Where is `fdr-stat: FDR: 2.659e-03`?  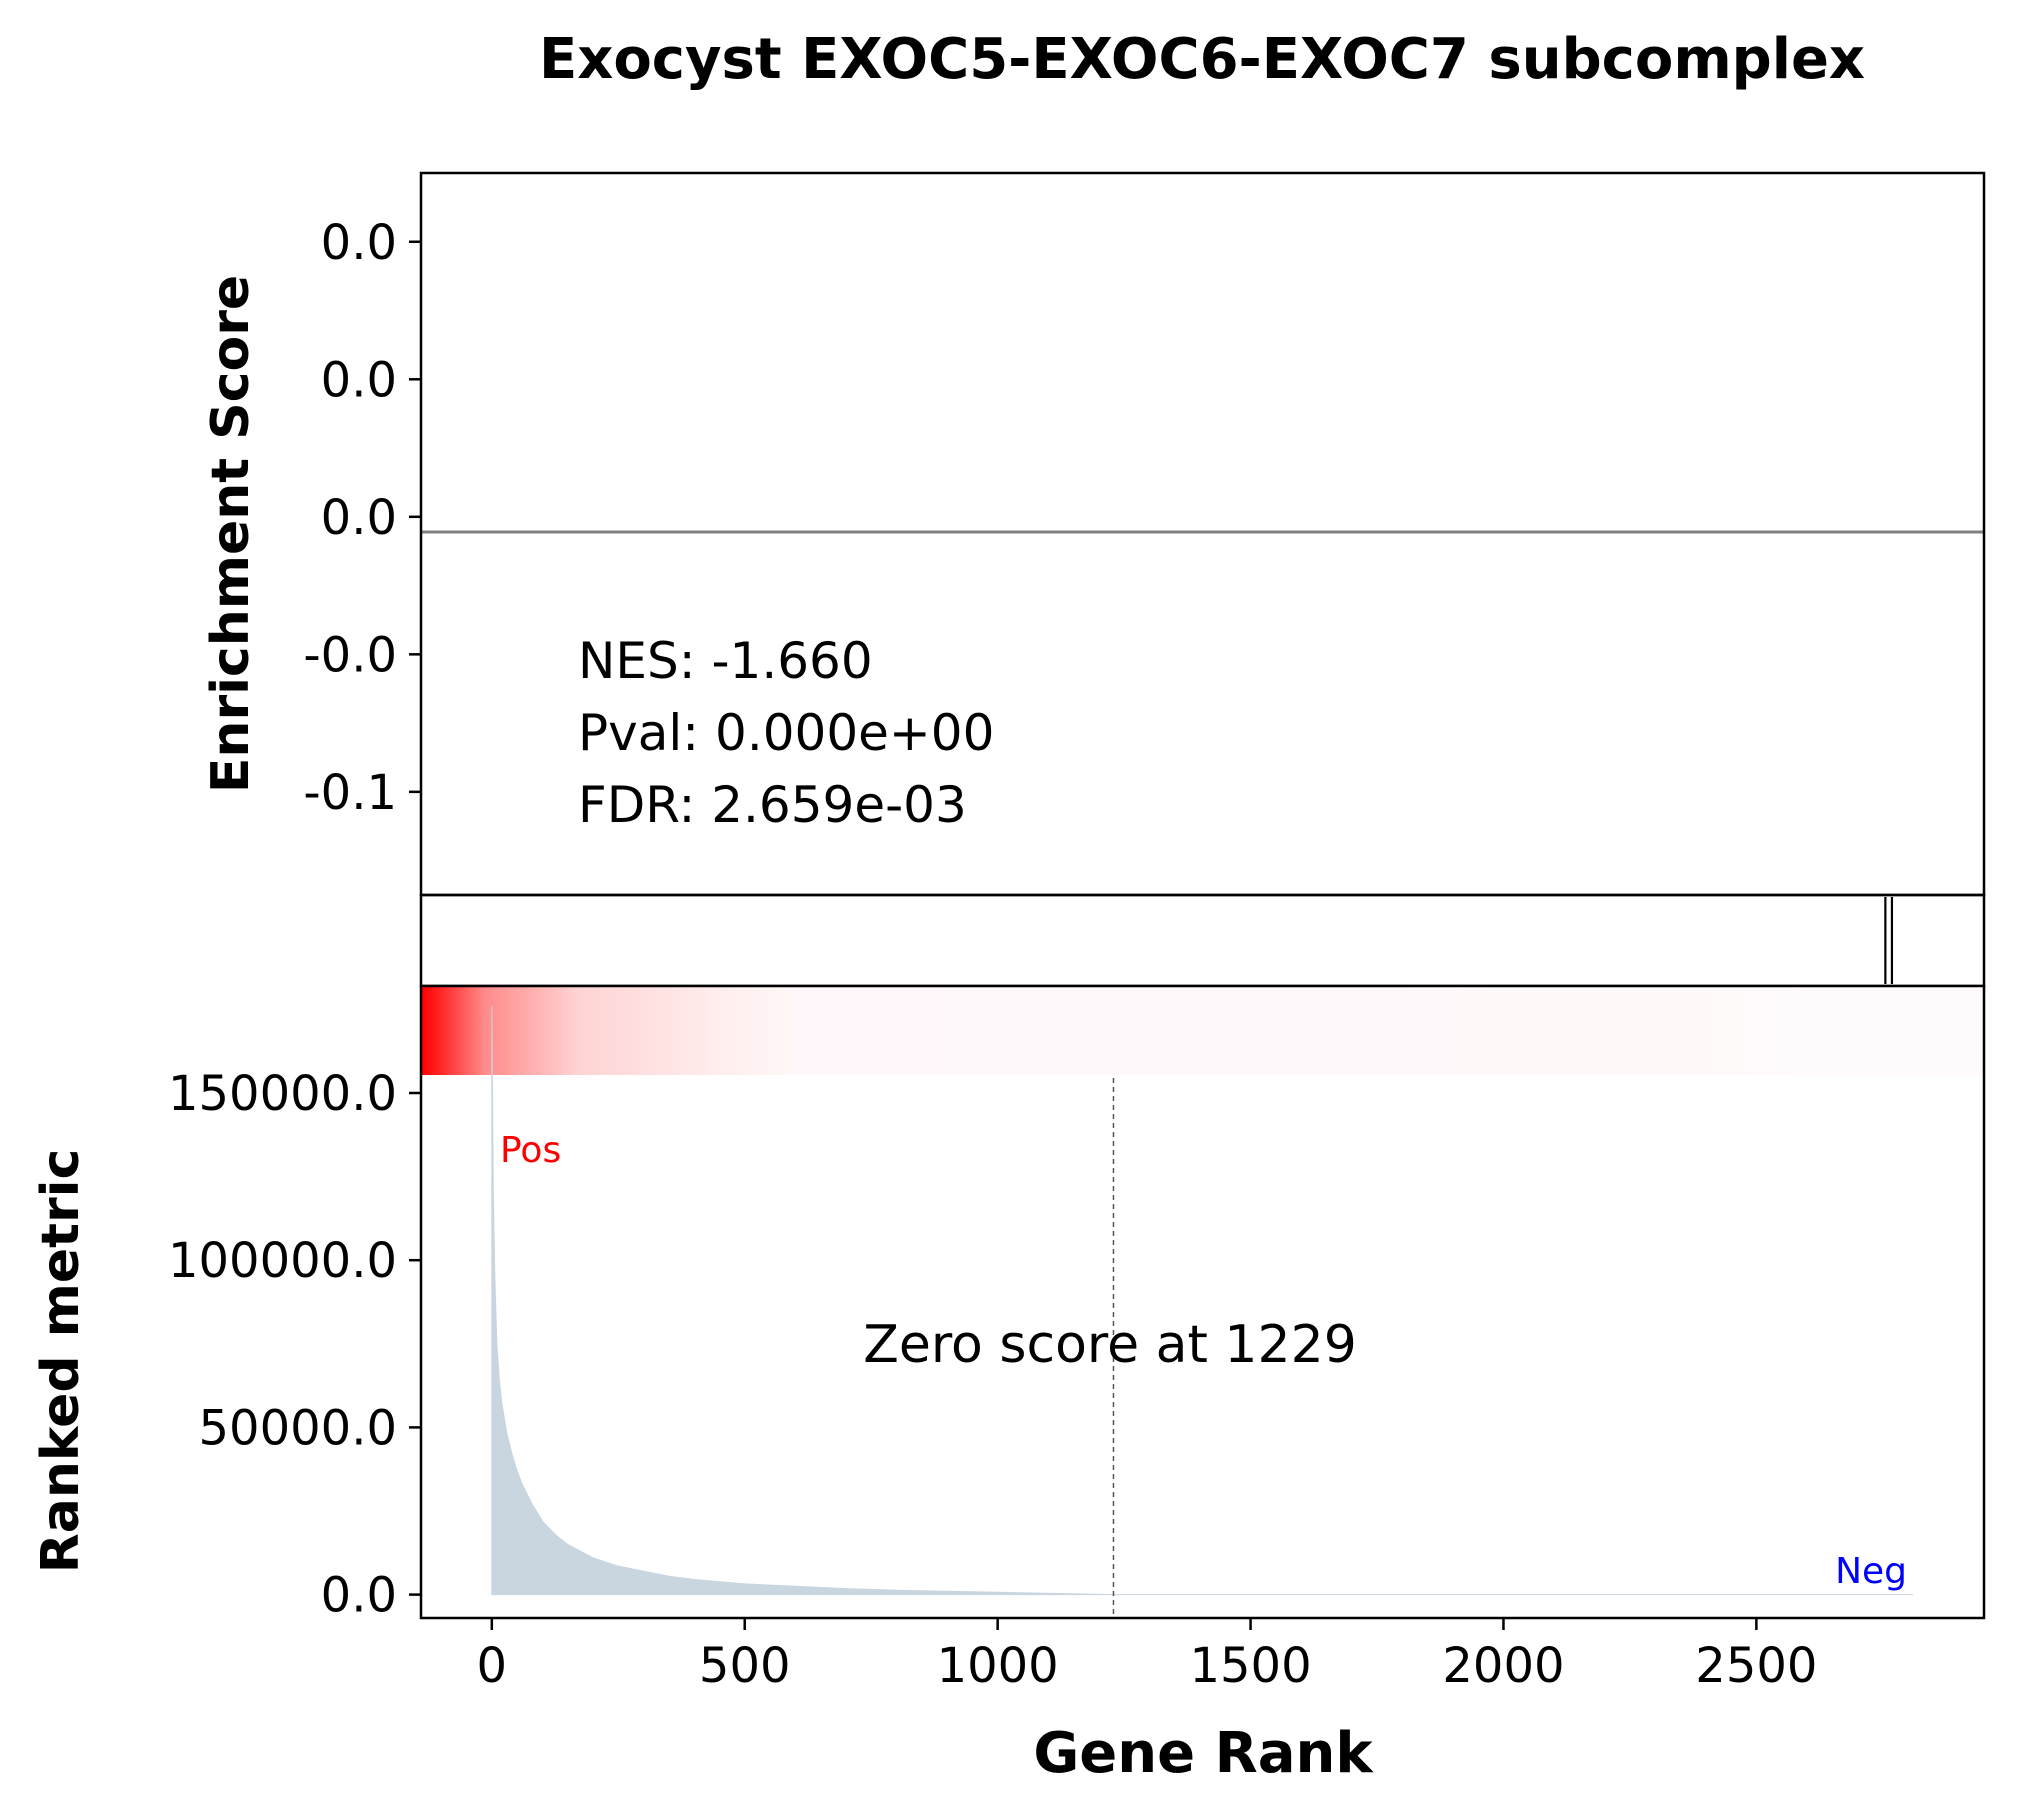 fdr-stat: FDR: 2.659e-03 is located at coordinates (772, 805).